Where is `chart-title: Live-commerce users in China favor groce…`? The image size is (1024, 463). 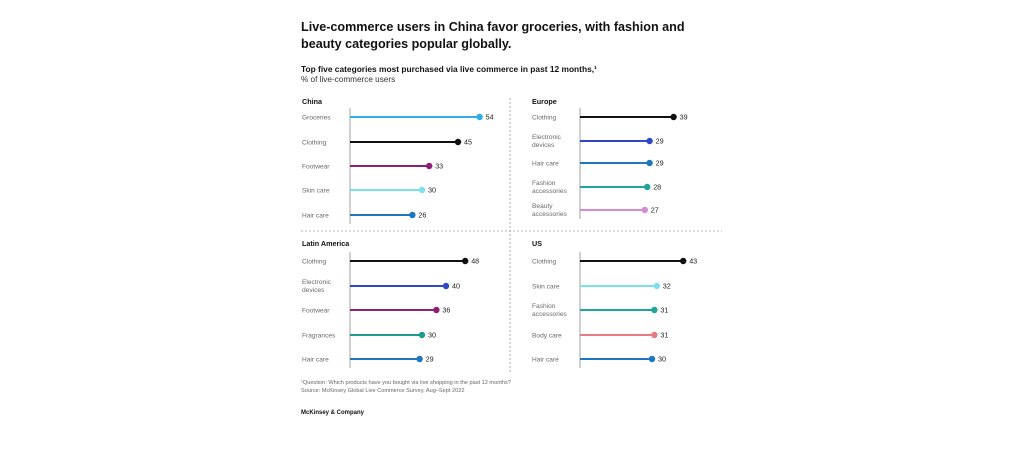
chart-title: Live-commerce users in China favor groce… is located at coordinates (493, 35).